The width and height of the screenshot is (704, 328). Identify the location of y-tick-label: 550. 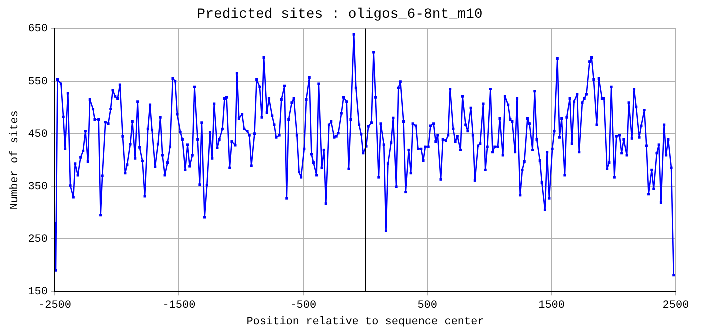
(38, 82).